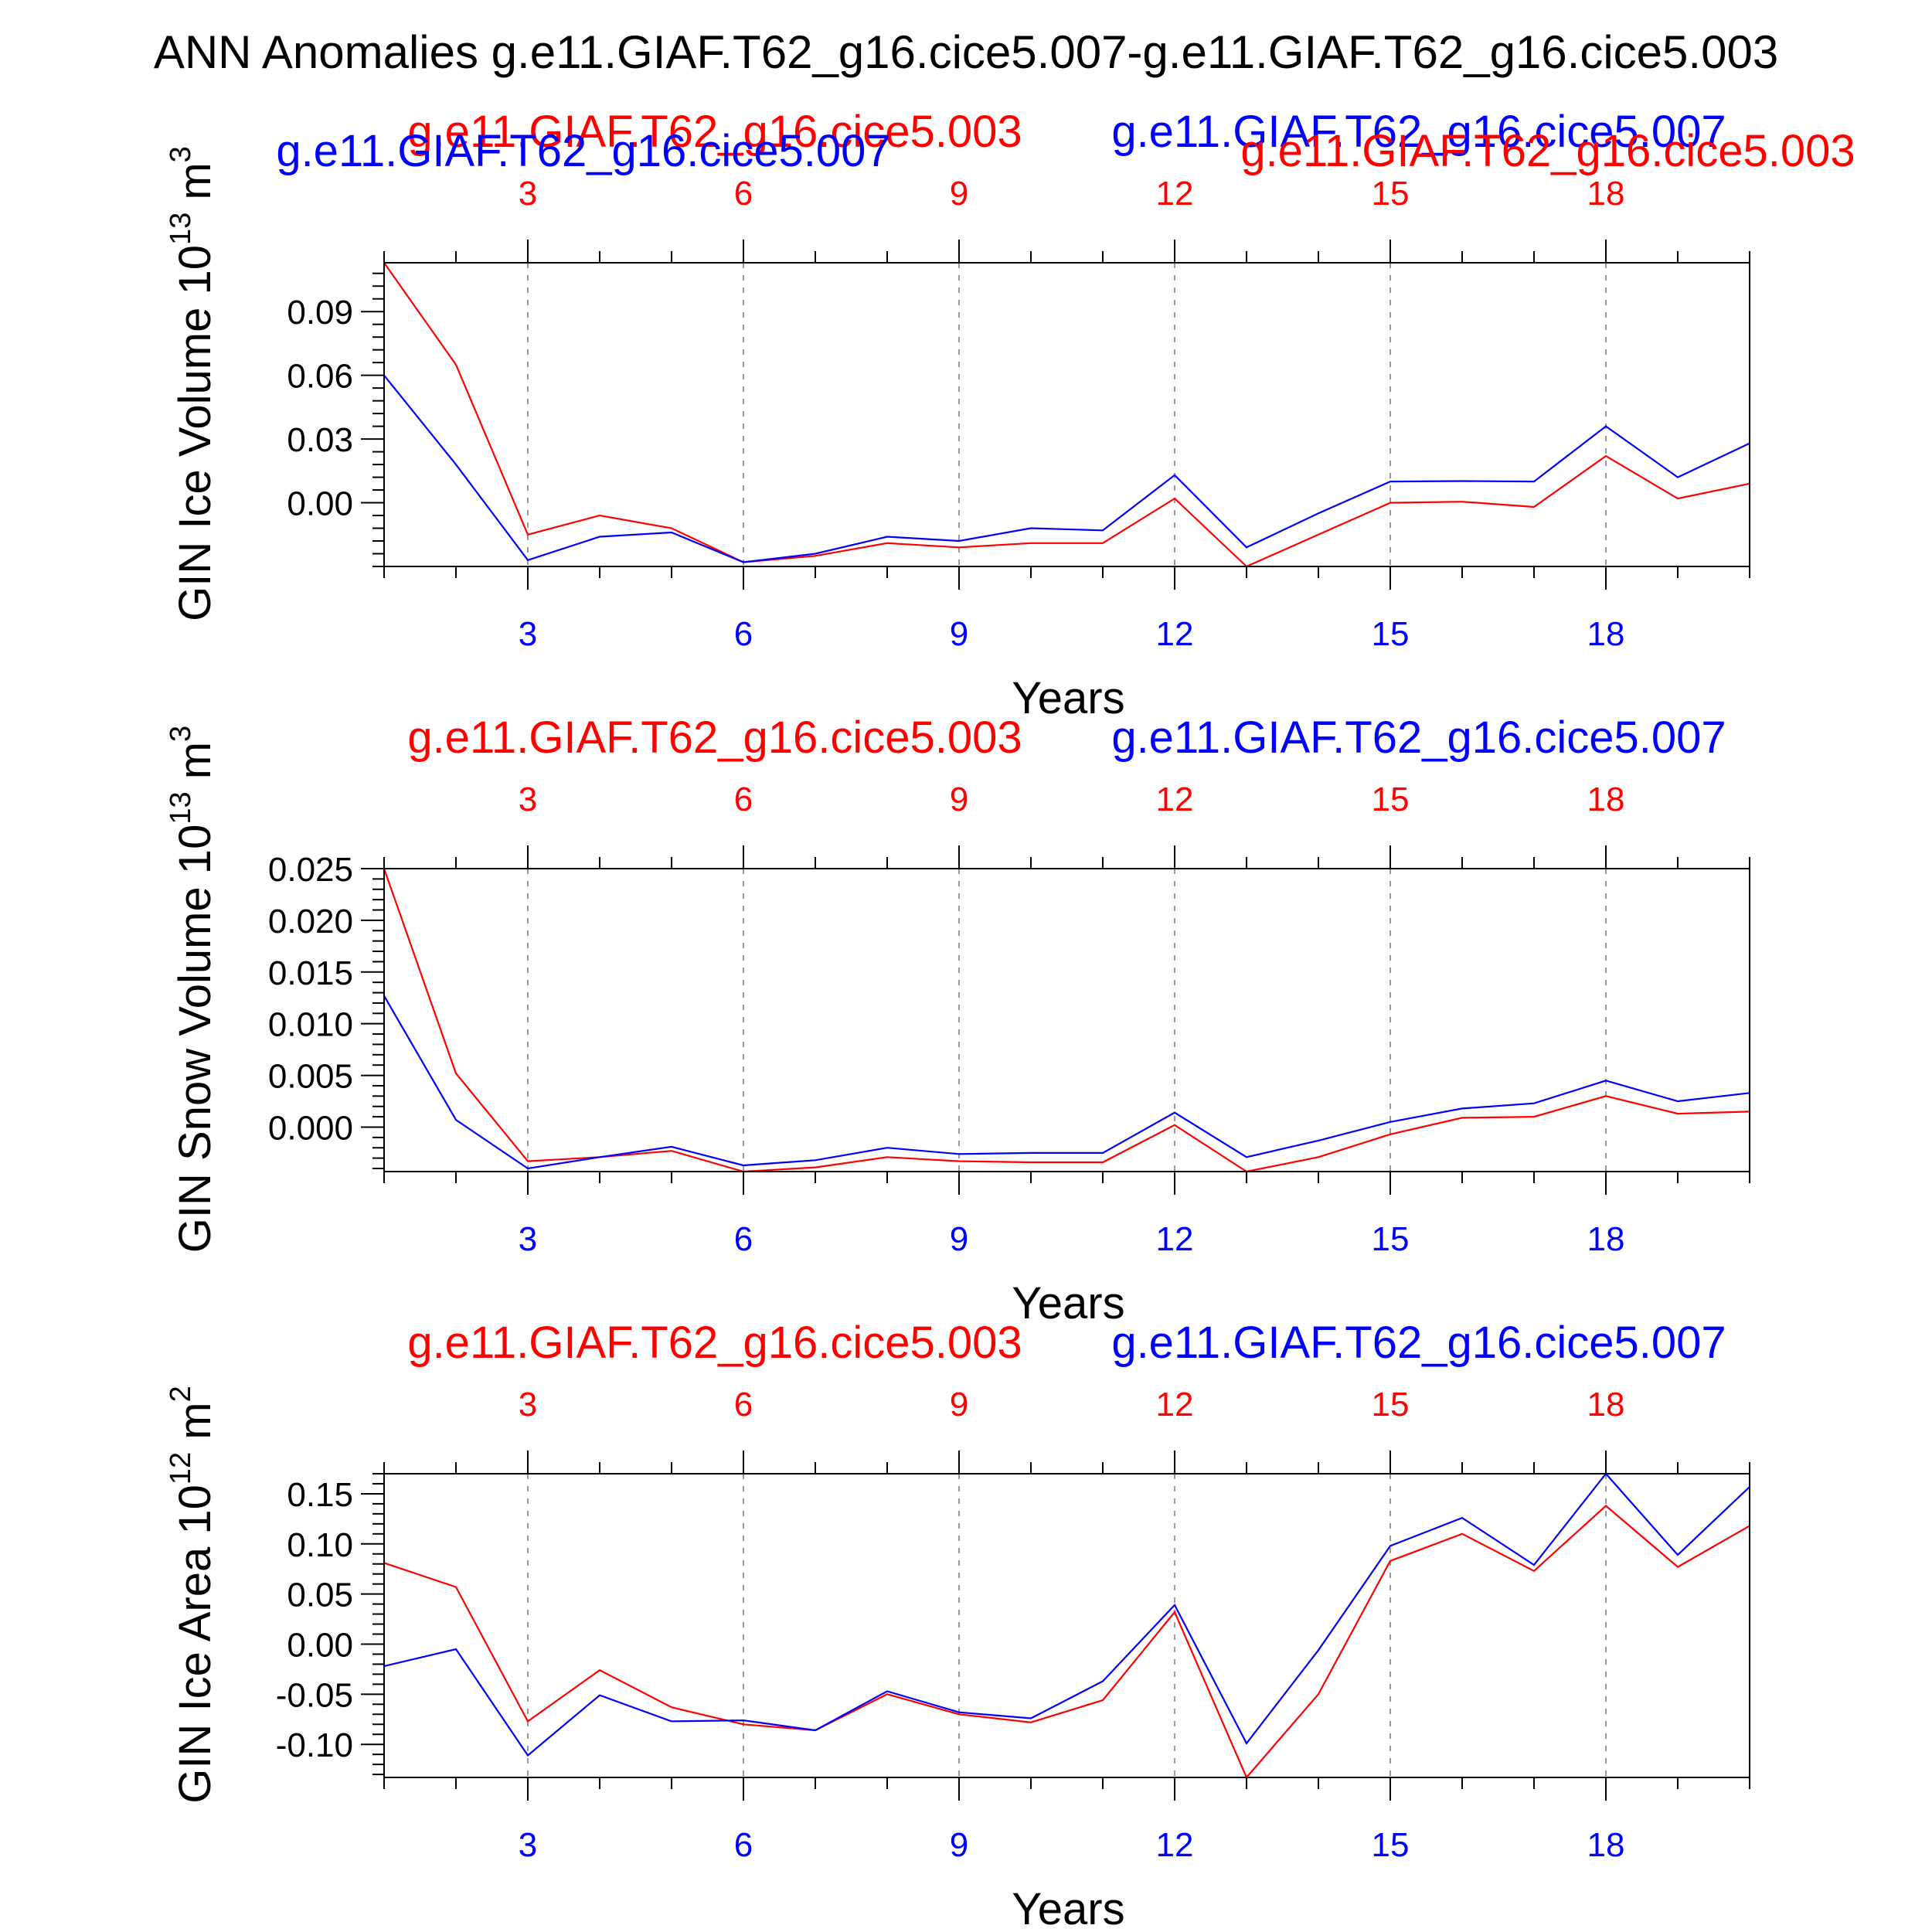 This screenshot has width=1932, height=1932. I want to click on y-tick-label: 0.03, so click(320, 440).